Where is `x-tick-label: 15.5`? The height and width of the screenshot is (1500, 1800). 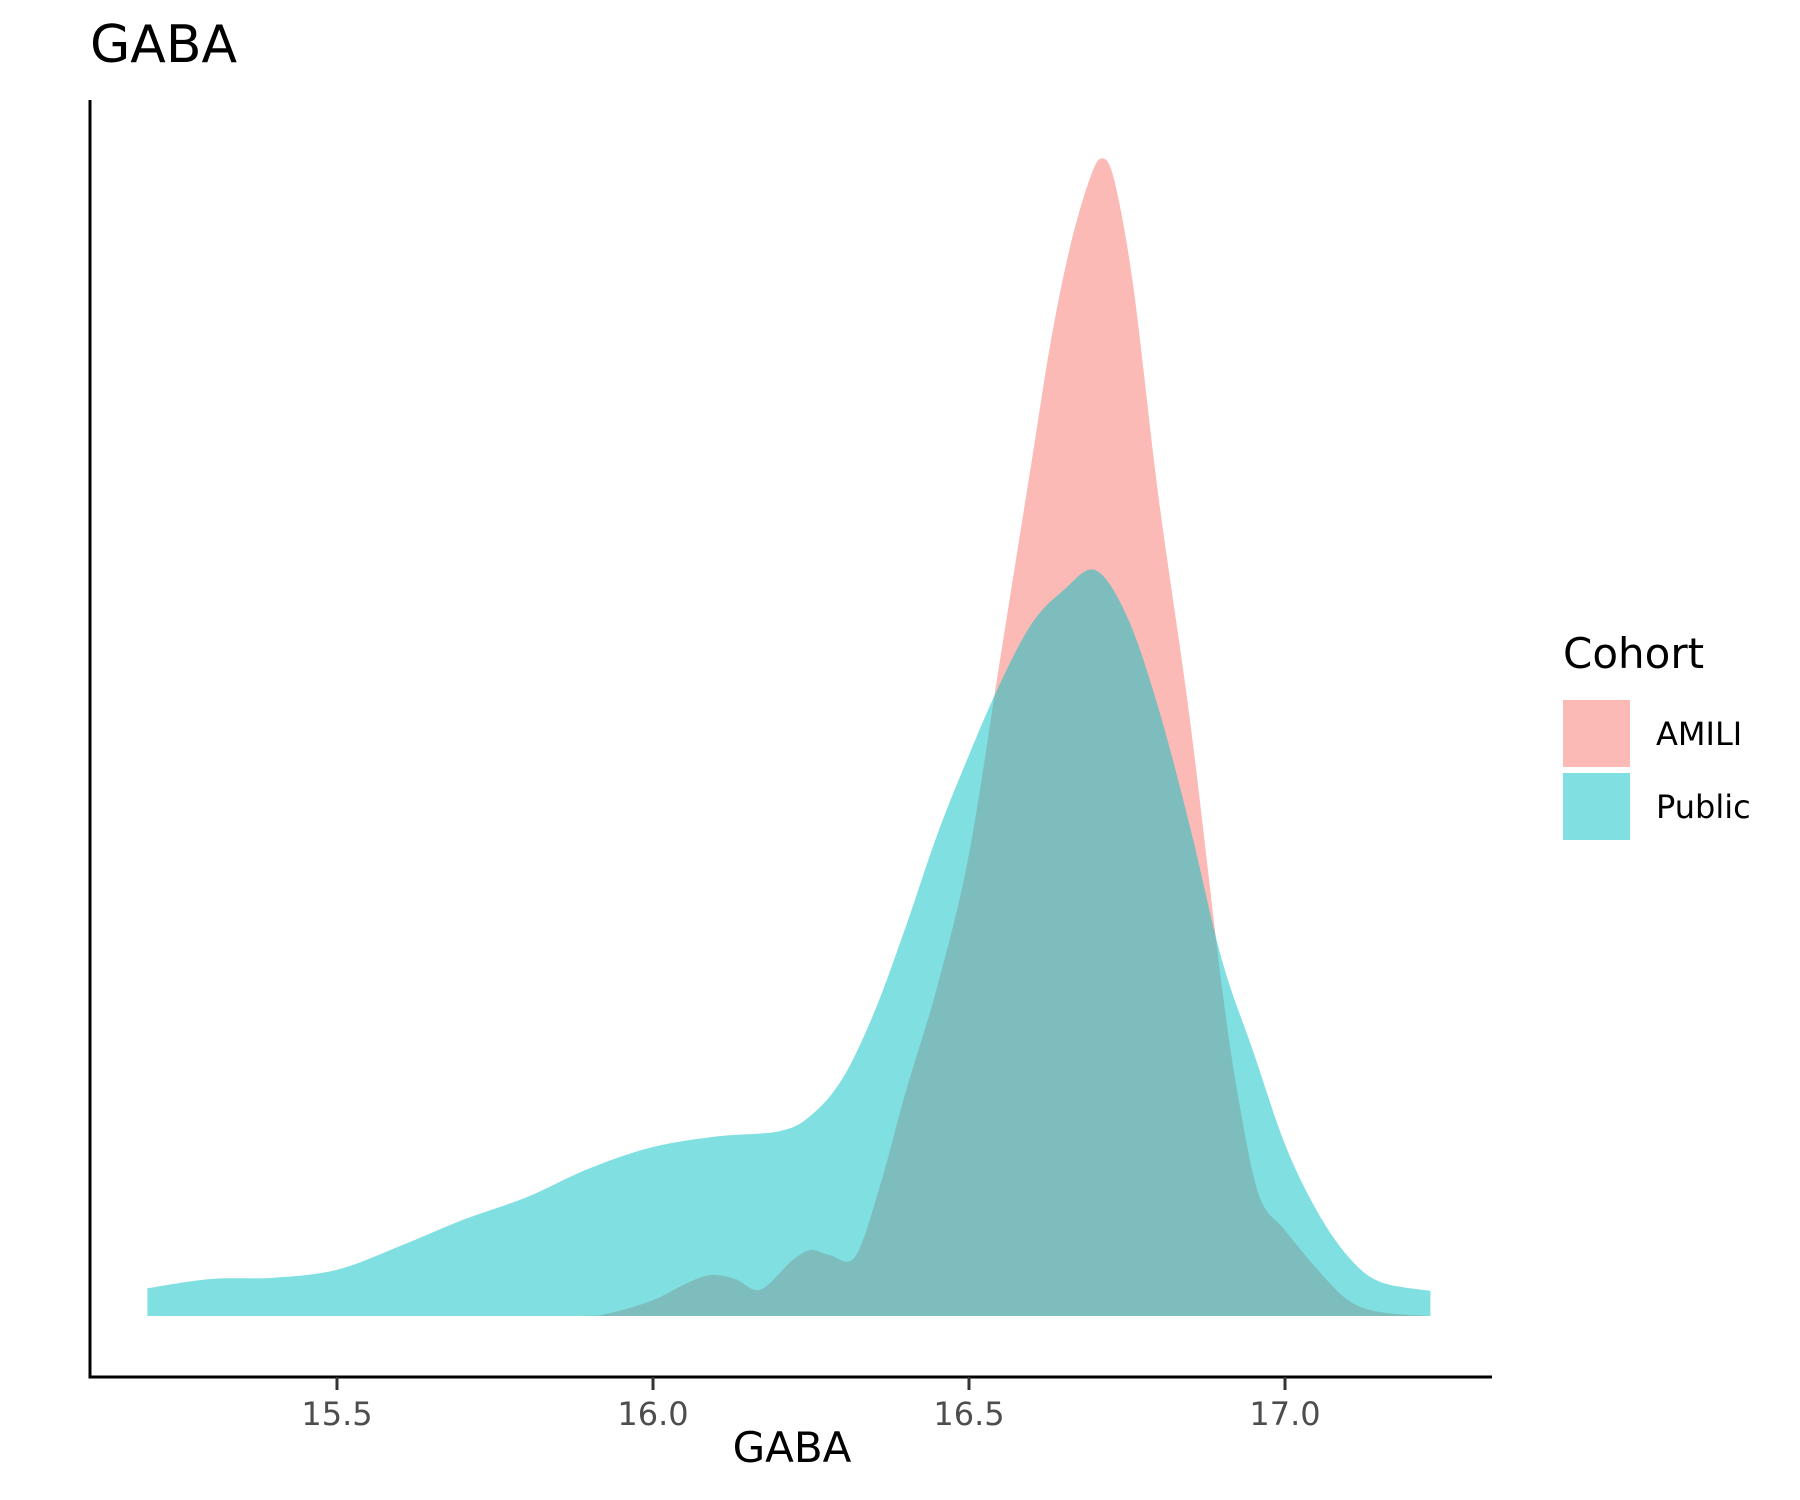
x-tick-label: 15.5 is located at coordinates (336, 1414).